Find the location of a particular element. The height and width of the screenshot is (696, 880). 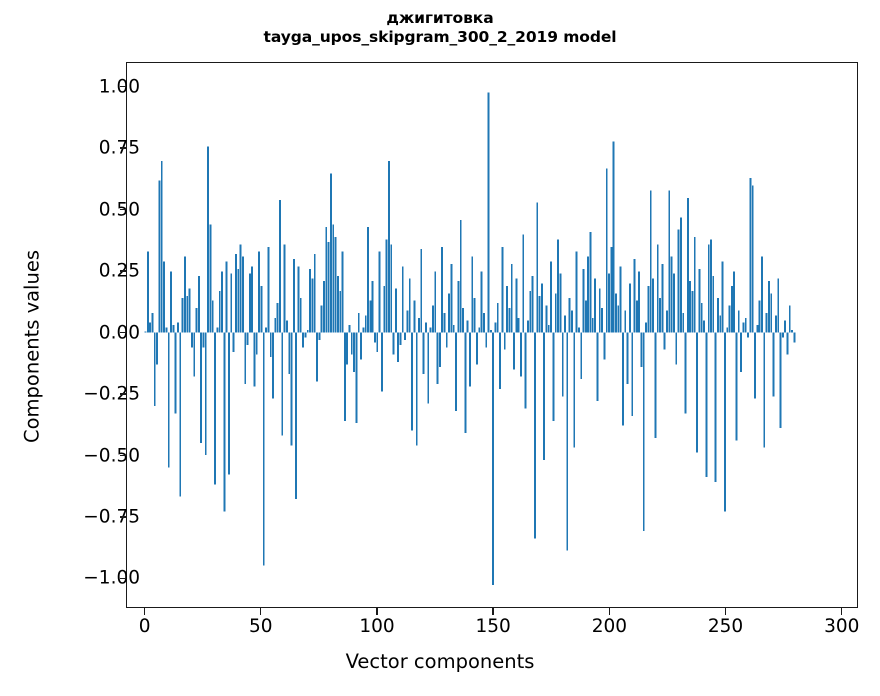

x-tick-mark is located at coordinates (377, 611).